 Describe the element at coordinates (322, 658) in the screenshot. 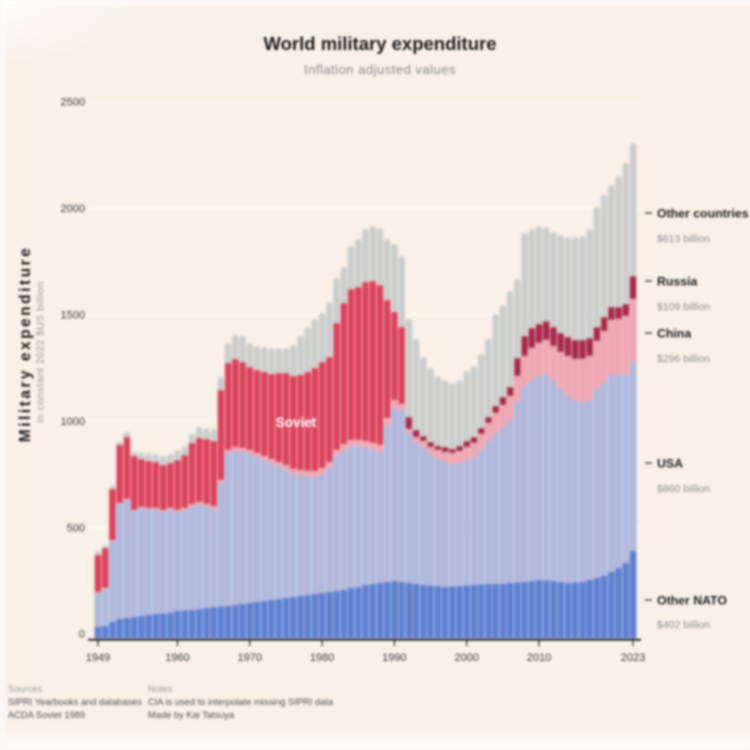

I see `svg-text: 1980` at that location.